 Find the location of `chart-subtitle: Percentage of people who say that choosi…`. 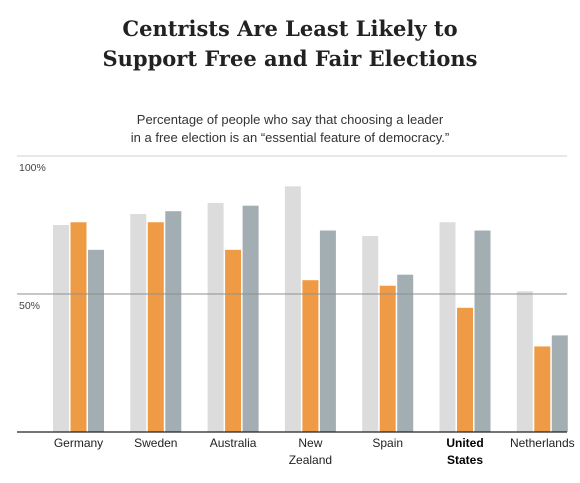

chart-subtitle: Percentage of people who say that choosi… is located at coordinates (290, 129).